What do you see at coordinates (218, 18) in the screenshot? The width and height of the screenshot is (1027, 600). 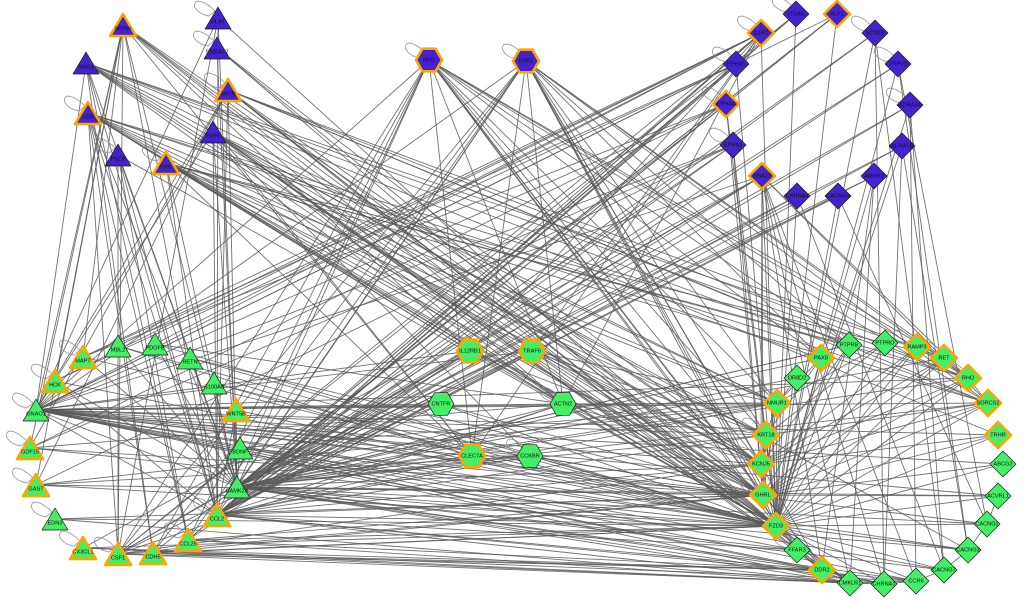 I see `graph-node-plat` at bounding box center [218, 18].